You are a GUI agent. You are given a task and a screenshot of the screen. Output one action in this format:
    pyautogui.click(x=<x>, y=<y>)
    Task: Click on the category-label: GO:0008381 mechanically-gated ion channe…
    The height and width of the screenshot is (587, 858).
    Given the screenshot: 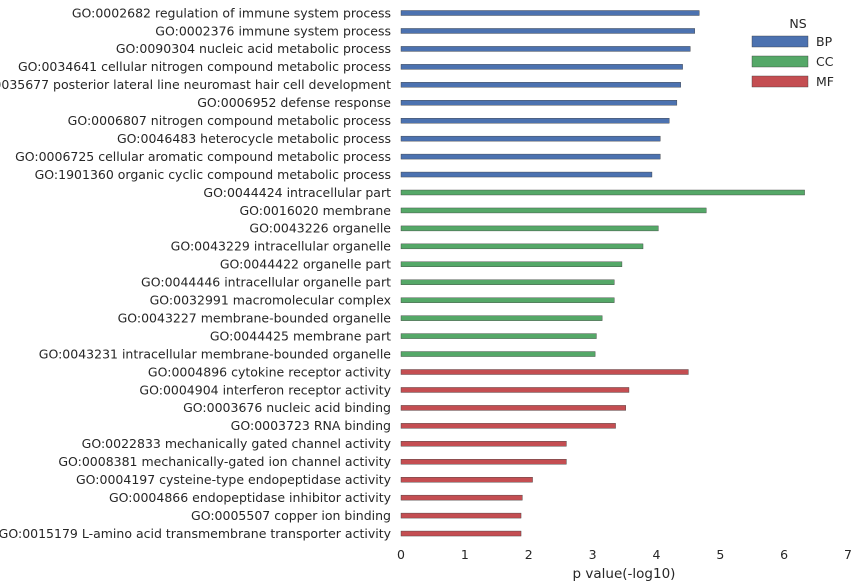 What is the action you would take?
    pyautogui.click(x=224, y=461)
    